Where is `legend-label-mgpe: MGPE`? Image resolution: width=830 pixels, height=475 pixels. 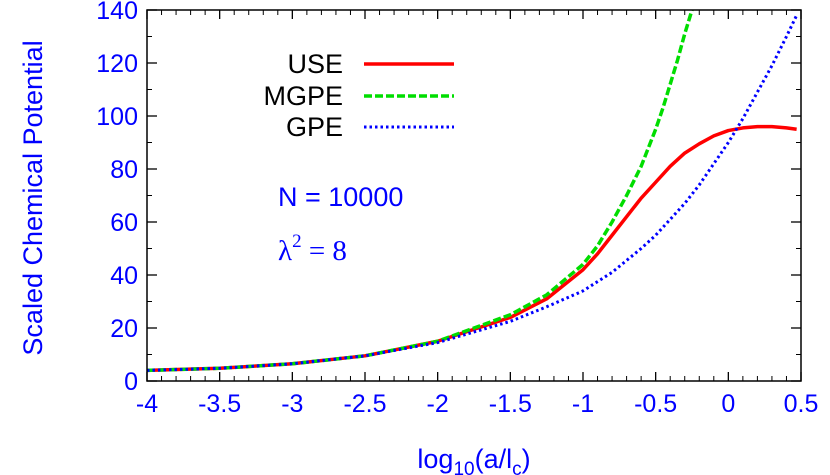
legend-label-mgpe: MGPE is located at coordinates (303, 96).